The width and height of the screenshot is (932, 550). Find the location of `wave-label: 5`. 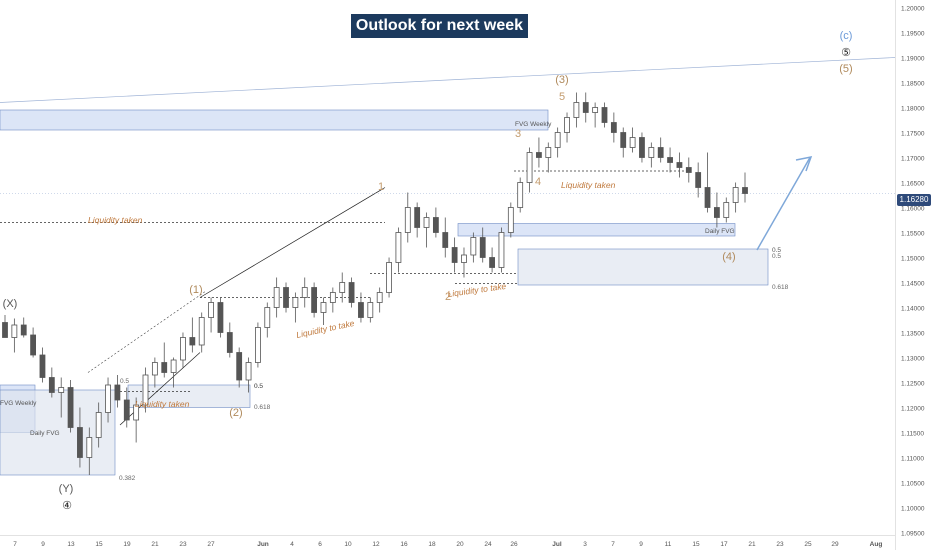

wave-label: 5 is located at coordinates (562, 97).